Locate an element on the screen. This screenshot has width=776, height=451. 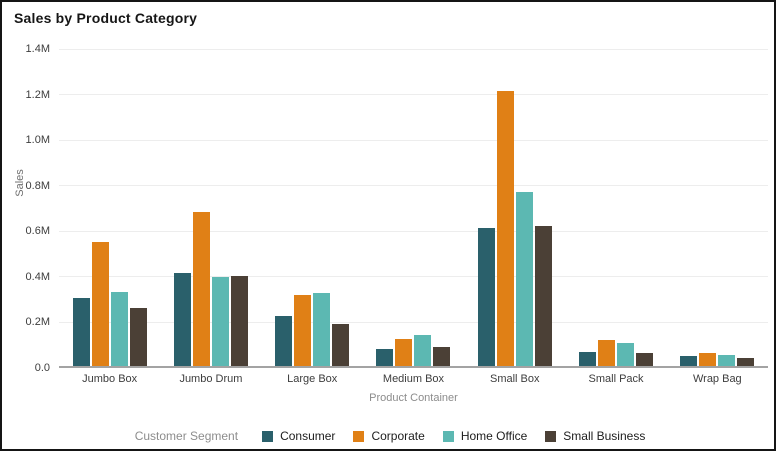
bar-group-wrap-bag is located at coordinates (717, 207).